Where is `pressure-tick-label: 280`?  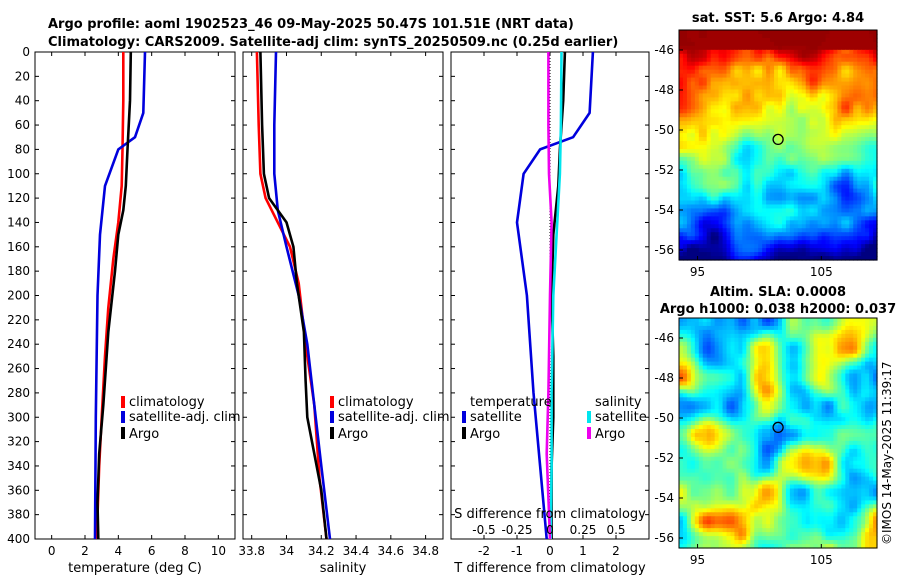 pressure-tick-label: 280 is located at coordinates (18, 393).